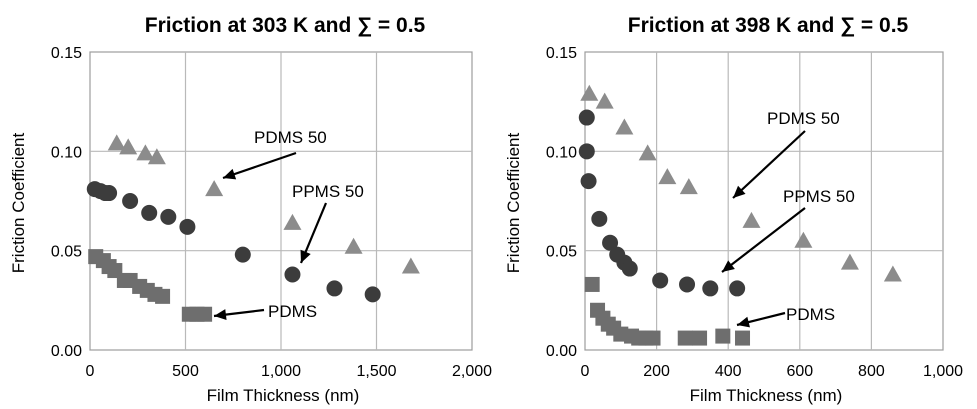  I want to click on x-tick-label: 800, so click(871, 371).